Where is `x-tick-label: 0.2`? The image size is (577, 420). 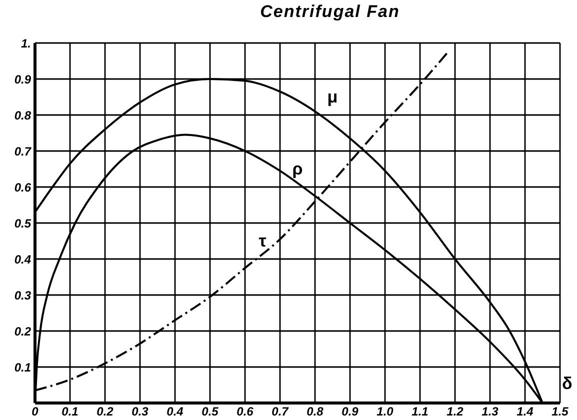
x-tick-label: 0.2 is located at coordinates (105, 411).